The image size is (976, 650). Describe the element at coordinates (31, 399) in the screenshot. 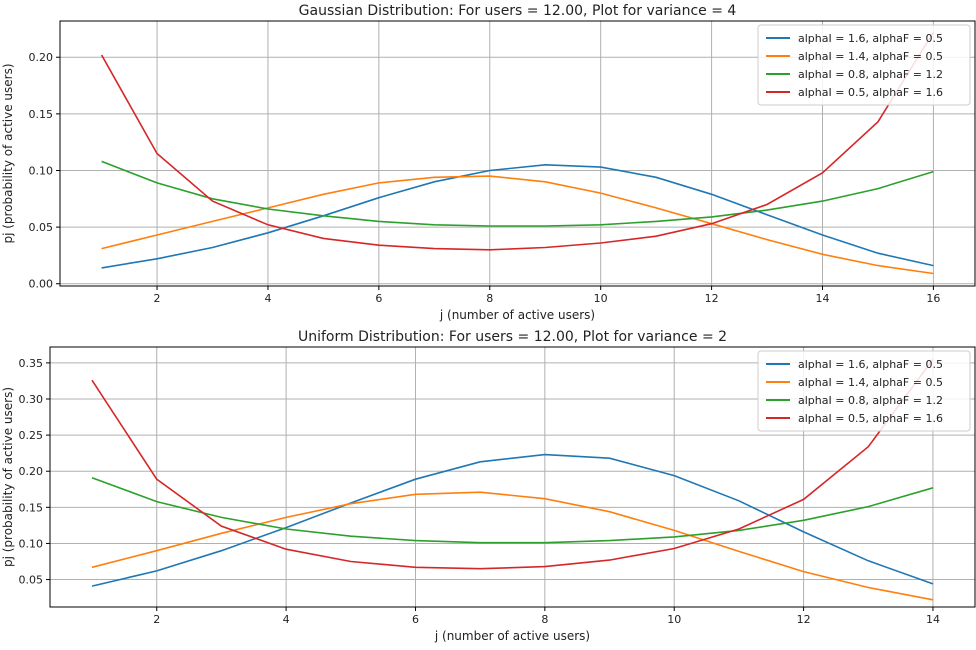

I see `y-tick-label: 0.30` at that location.